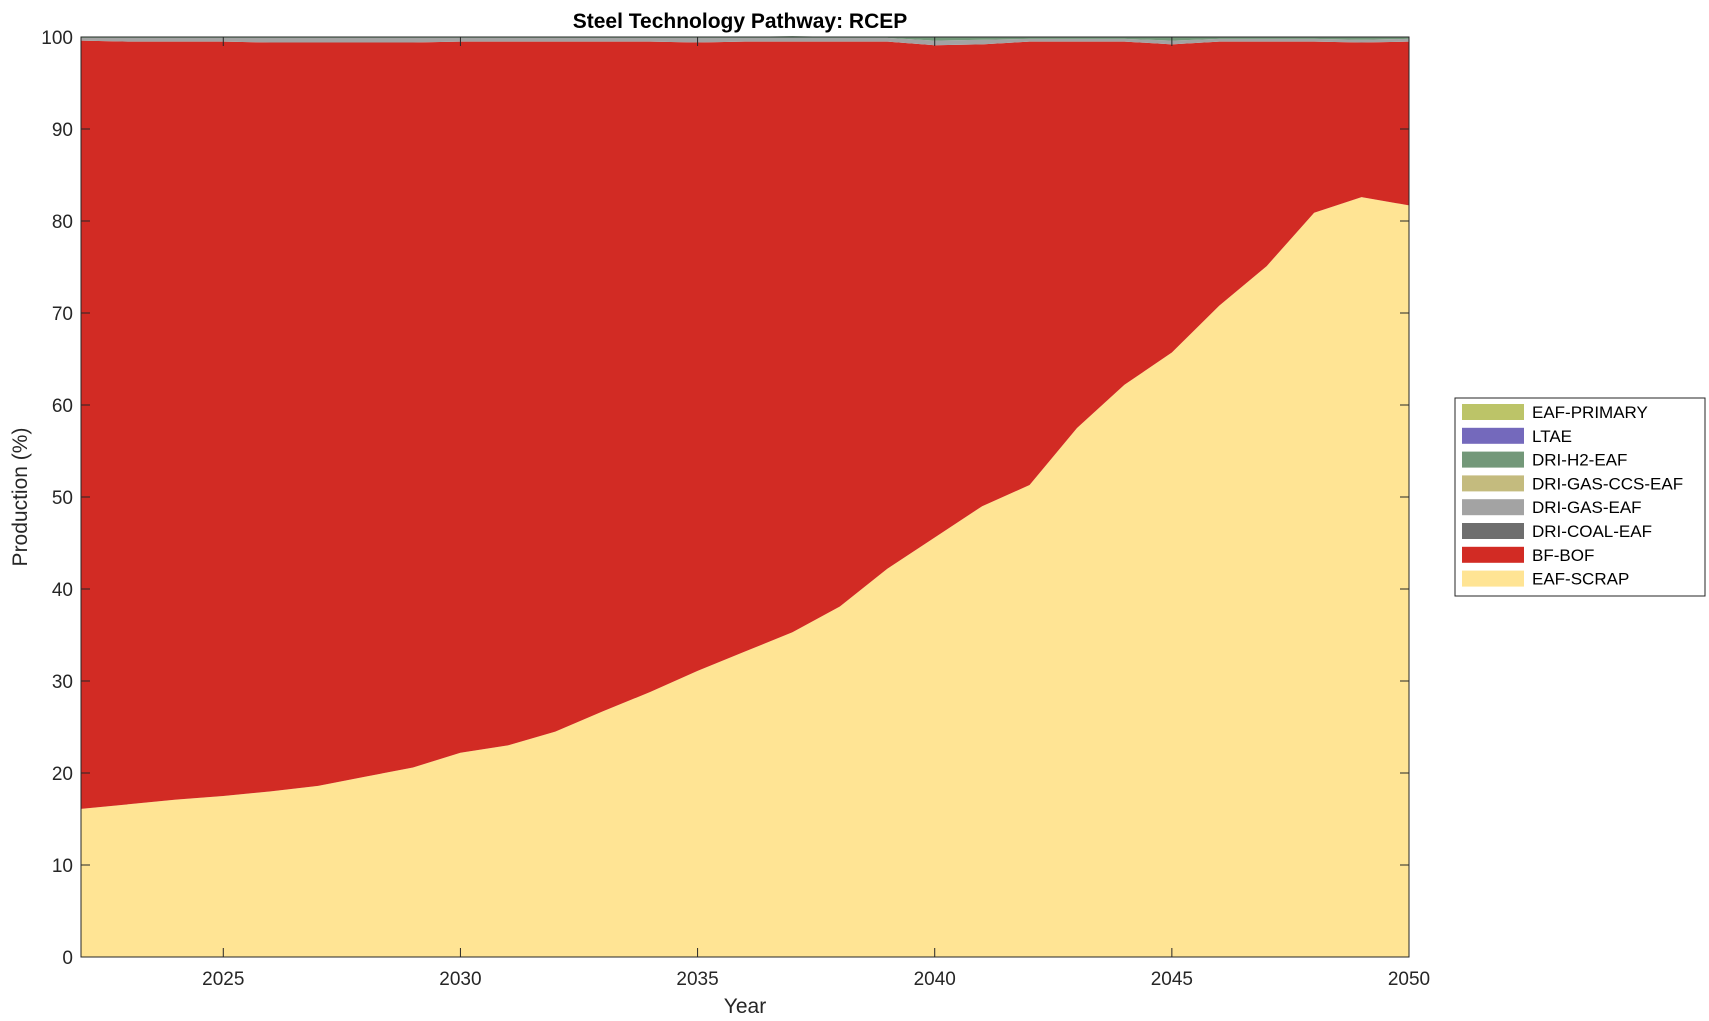  Describe the element at coordinates (62, 590) in the screenshot. I see `y-tick-label: 40` at that location.